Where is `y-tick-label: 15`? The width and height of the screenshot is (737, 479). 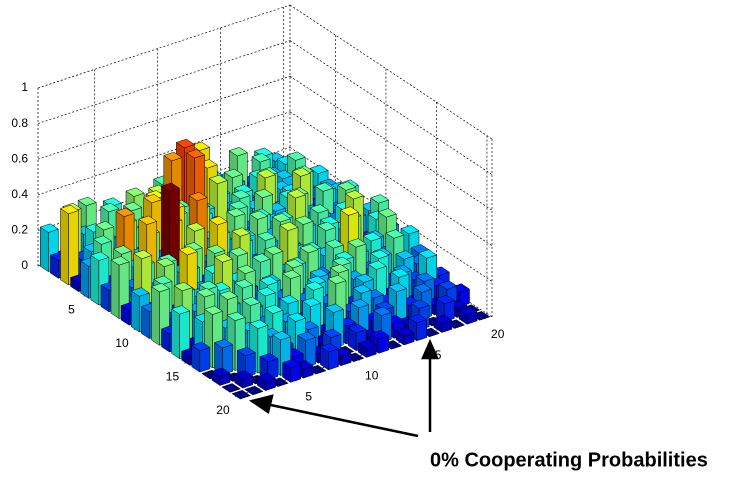 y-tick-label: 15 is located at coordinates (435, 355).